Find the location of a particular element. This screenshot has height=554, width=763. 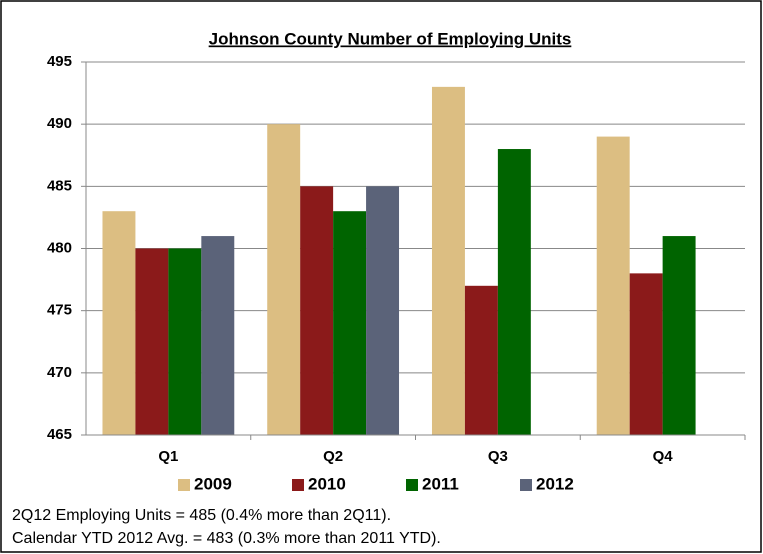

x-tick-label: Q3 is located at coordinates (498, 456).